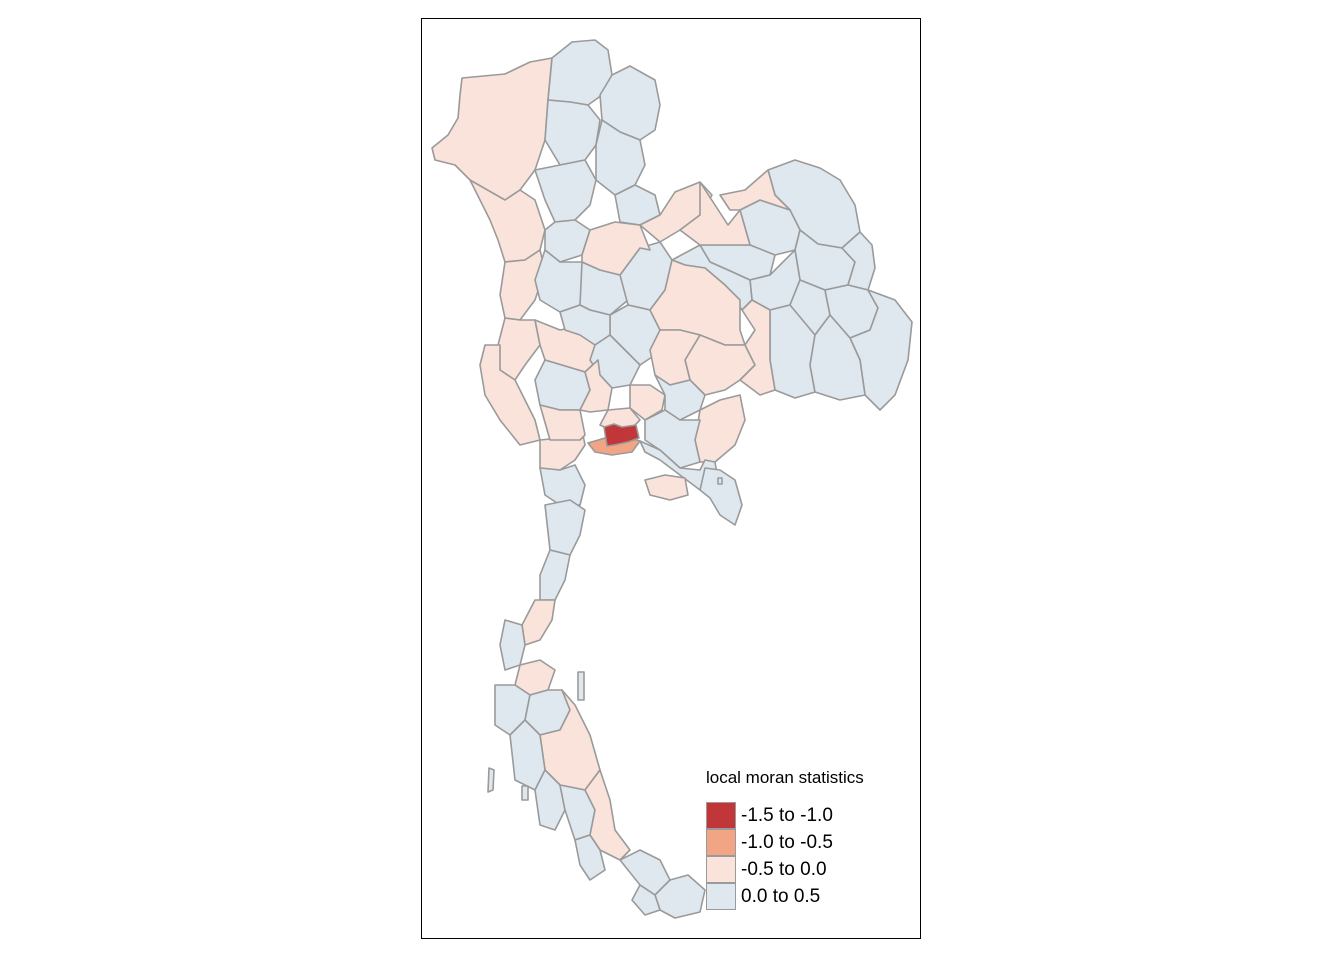 This screenshot has height=960, width=1344. I want to click on legend-item-neg-1.5-to-neg-1.0: -1.5 to -1.0, so click(785, 815).